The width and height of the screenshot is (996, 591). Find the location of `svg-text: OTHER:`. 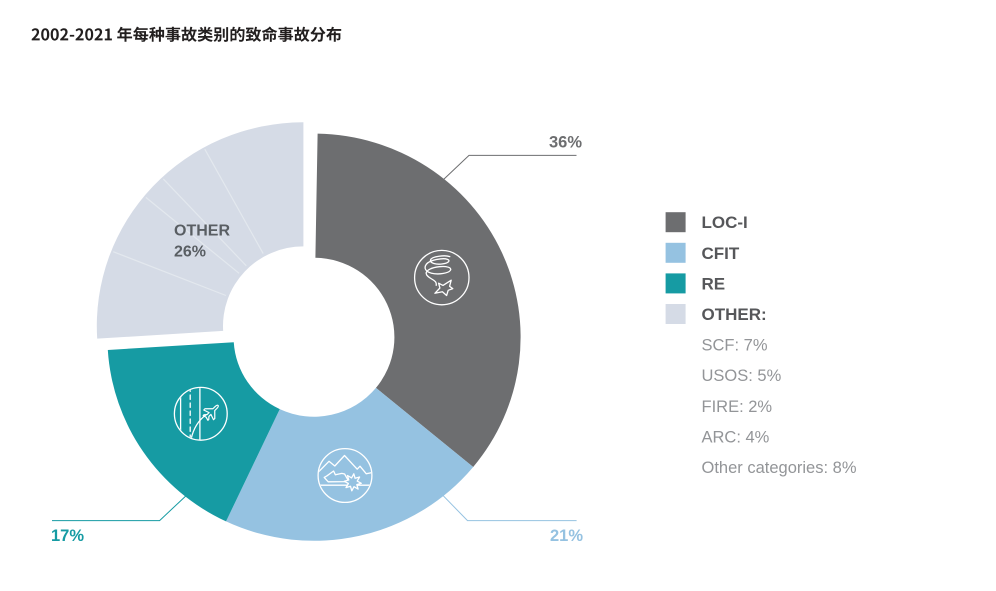

svg-text: OTHER: is located at coordinates (734, 314).